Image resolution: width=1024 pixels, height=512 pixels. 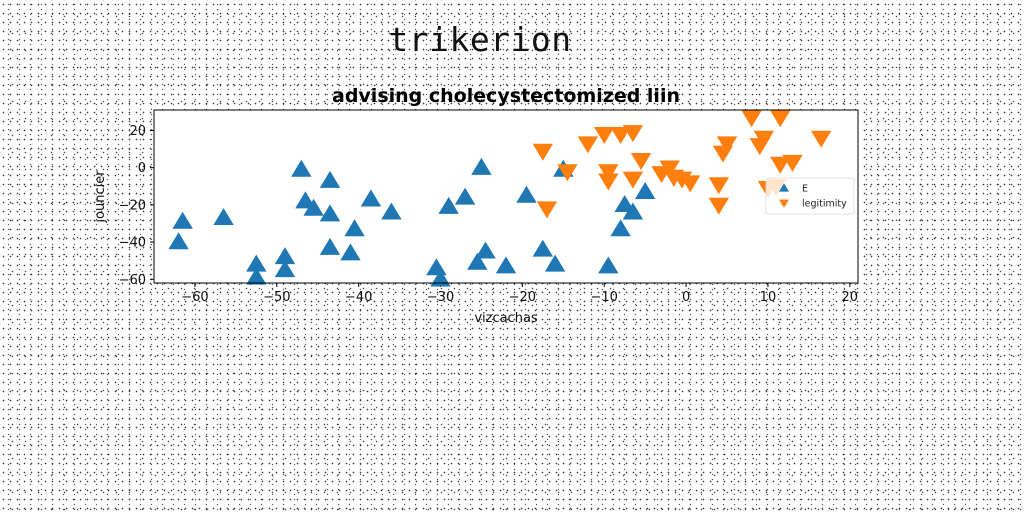 What do you see at coordinates (100, 197) in the screenshot?
I see `y-axis-label: jouncier` at bounding box center [100, 197].